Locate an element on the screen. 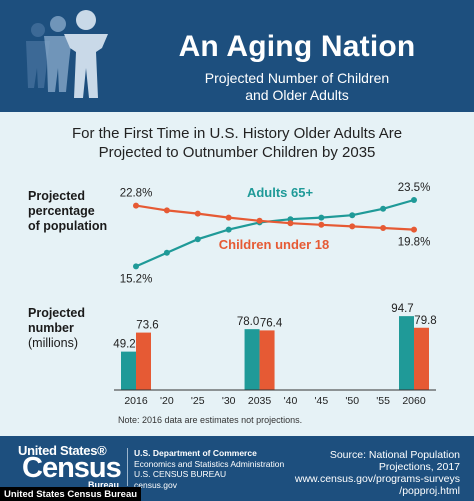  subtitle-line-1: Projected Number of Children is located at coordinates (297, 78).